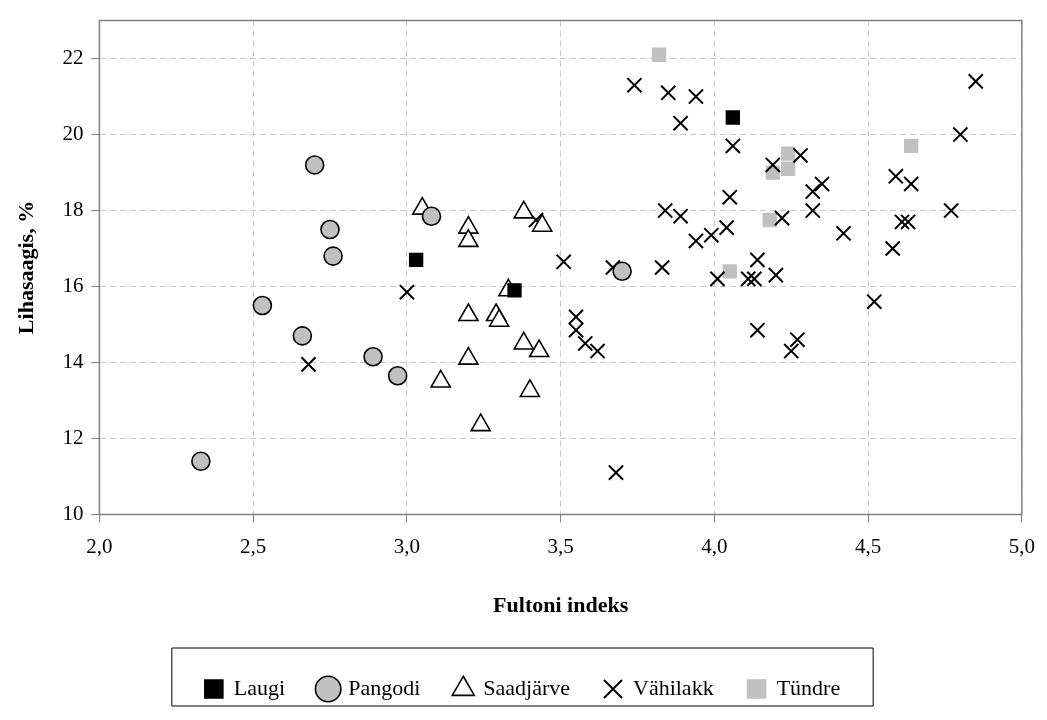 The width and height of the screenshot is (1047, 720). I want to click on x-tick-label: 4,0, so click(714, 545).